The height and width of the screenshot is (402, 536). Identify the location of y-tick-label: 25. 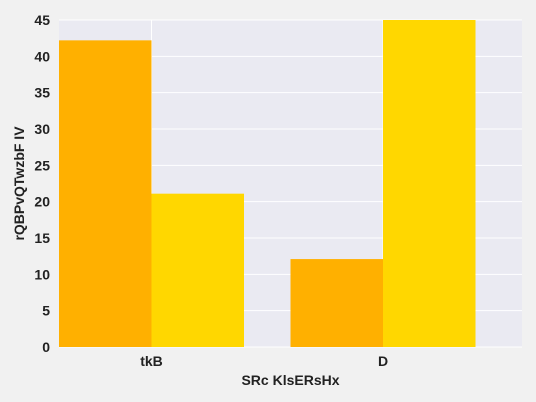
(42, 165).